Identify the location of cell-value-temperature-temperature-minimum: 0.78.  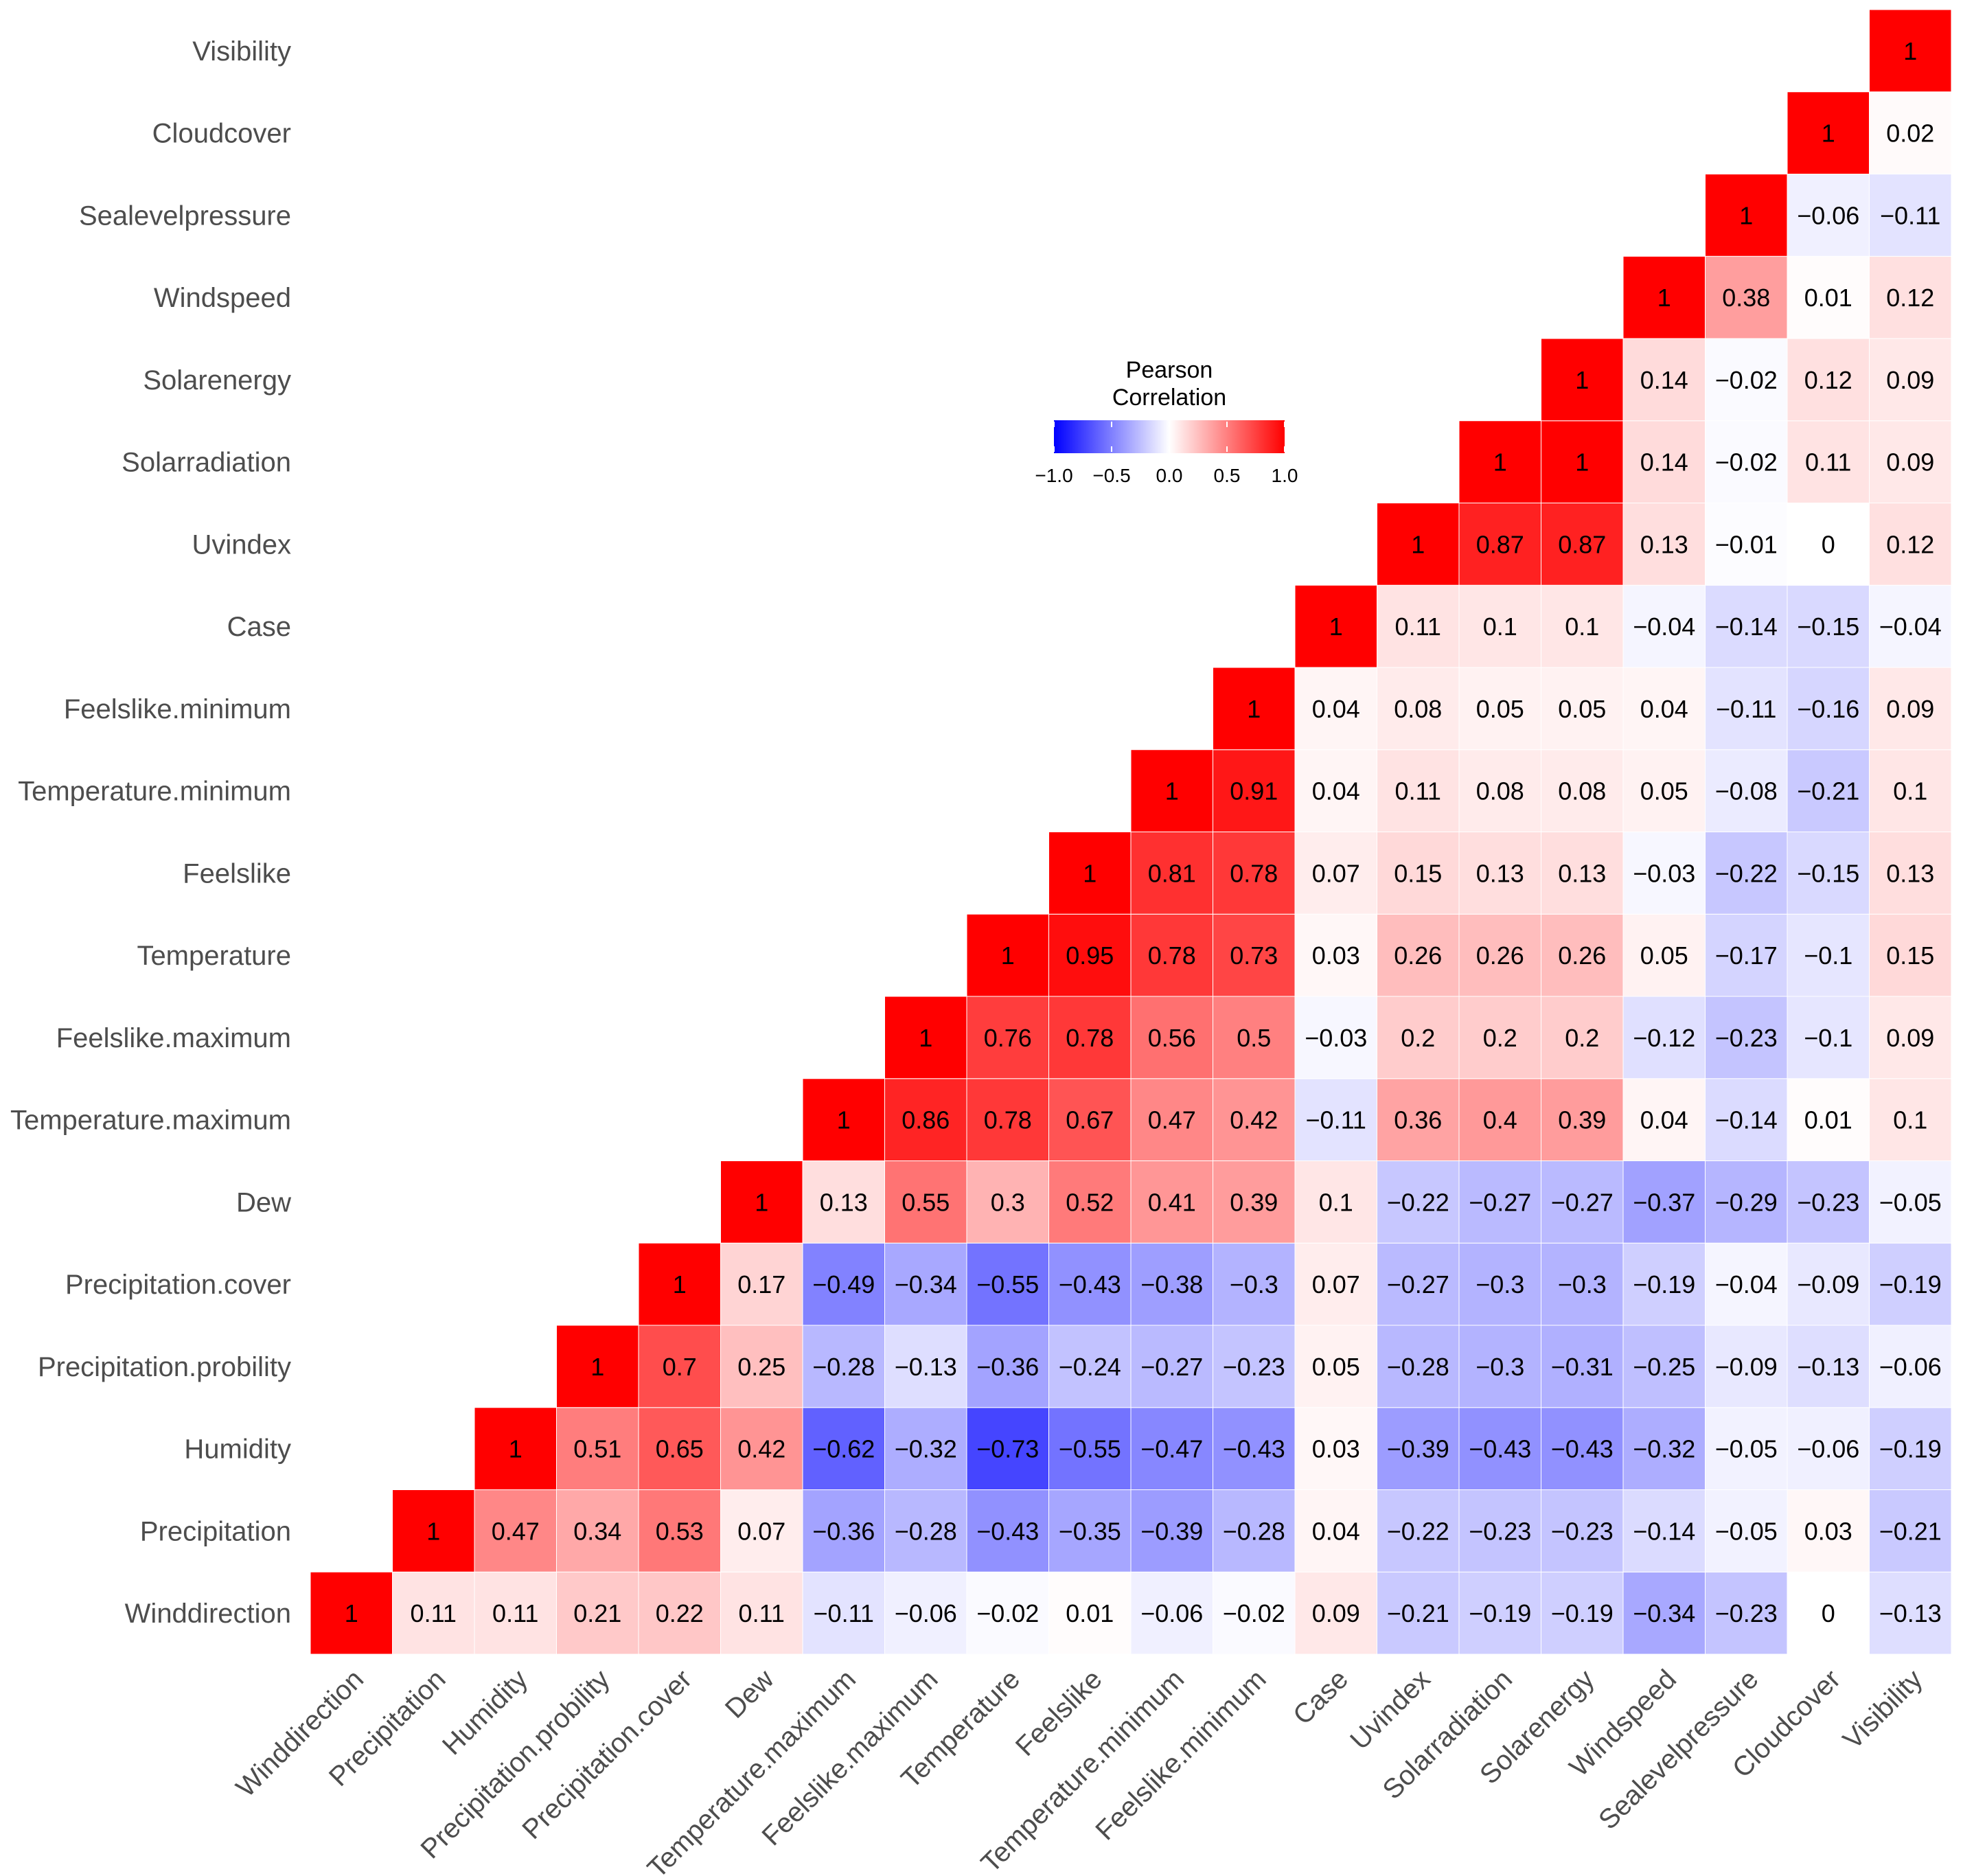
(1172, 955).